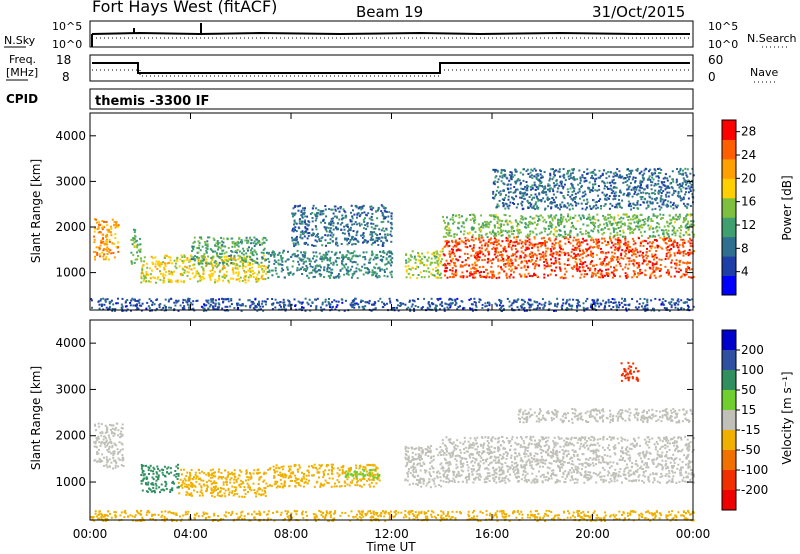 The image size is (800, 554). What do you see at coordinates (712, 77) in the screenshot?
I see `nave-tick-bottom: 0` at bounding box center [712, 77].